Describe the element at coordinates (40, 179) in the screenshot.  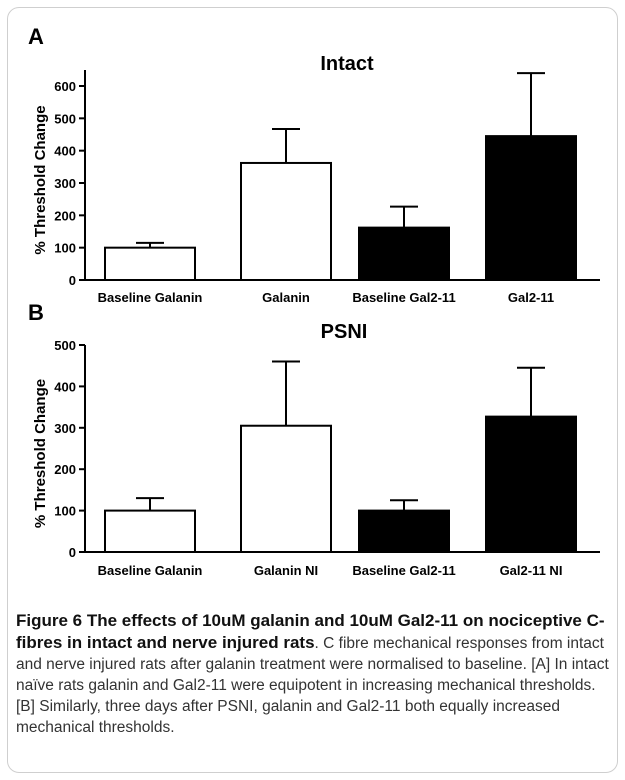
I see `panel-a-y-axis-label: % Threshold Change` at that location.